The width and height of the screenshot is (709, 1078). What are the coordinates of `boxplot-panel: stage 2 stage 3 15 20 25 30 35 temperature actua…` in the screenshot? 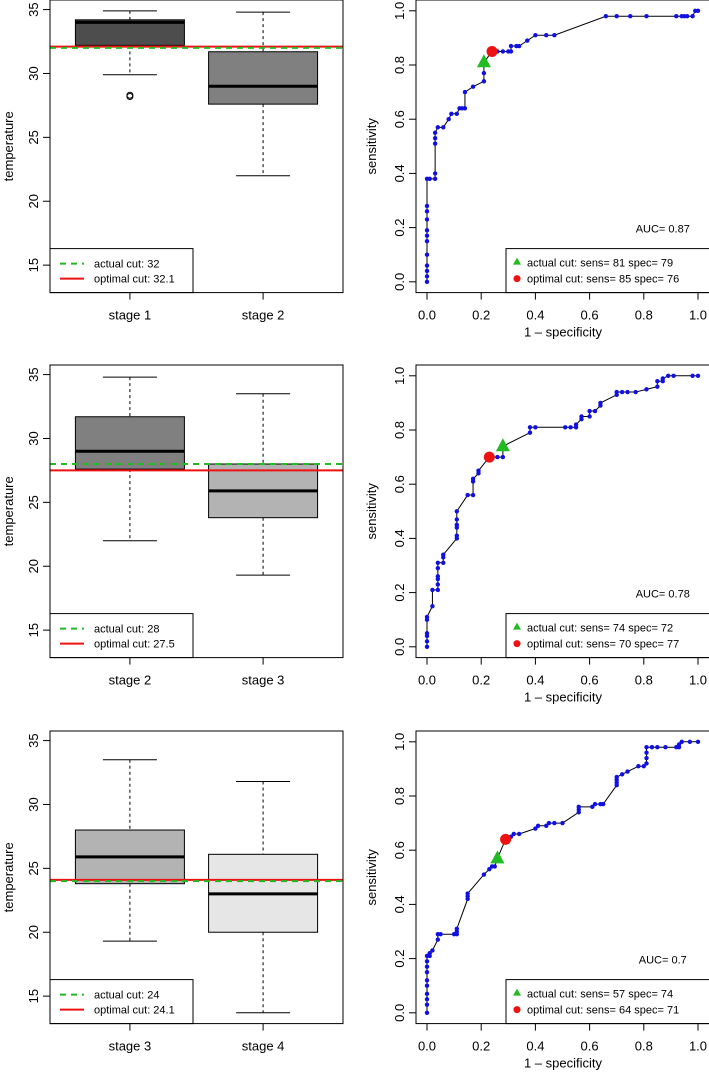 It's located at (172, 526).